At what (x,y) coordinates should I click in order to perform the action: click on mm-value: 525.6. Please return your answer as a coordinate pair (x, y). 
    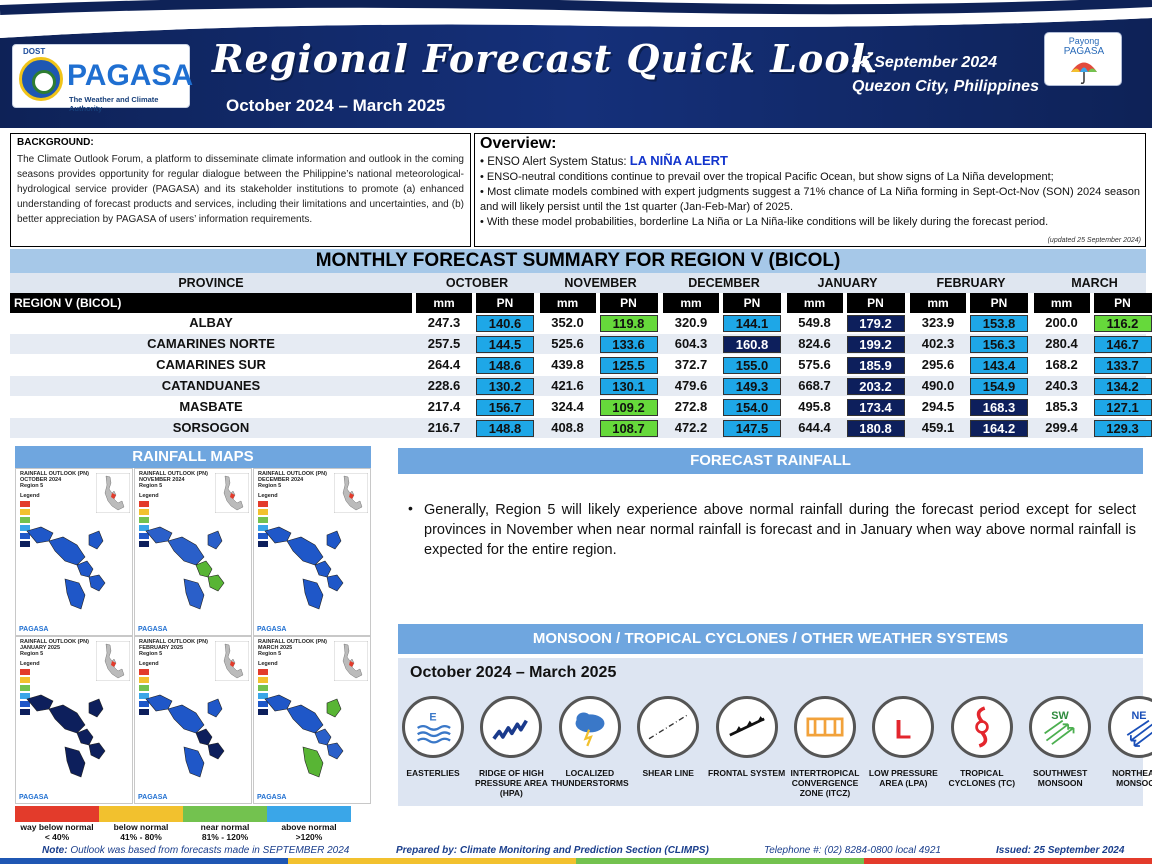
    Looking at the image, I should click on (567, 343).